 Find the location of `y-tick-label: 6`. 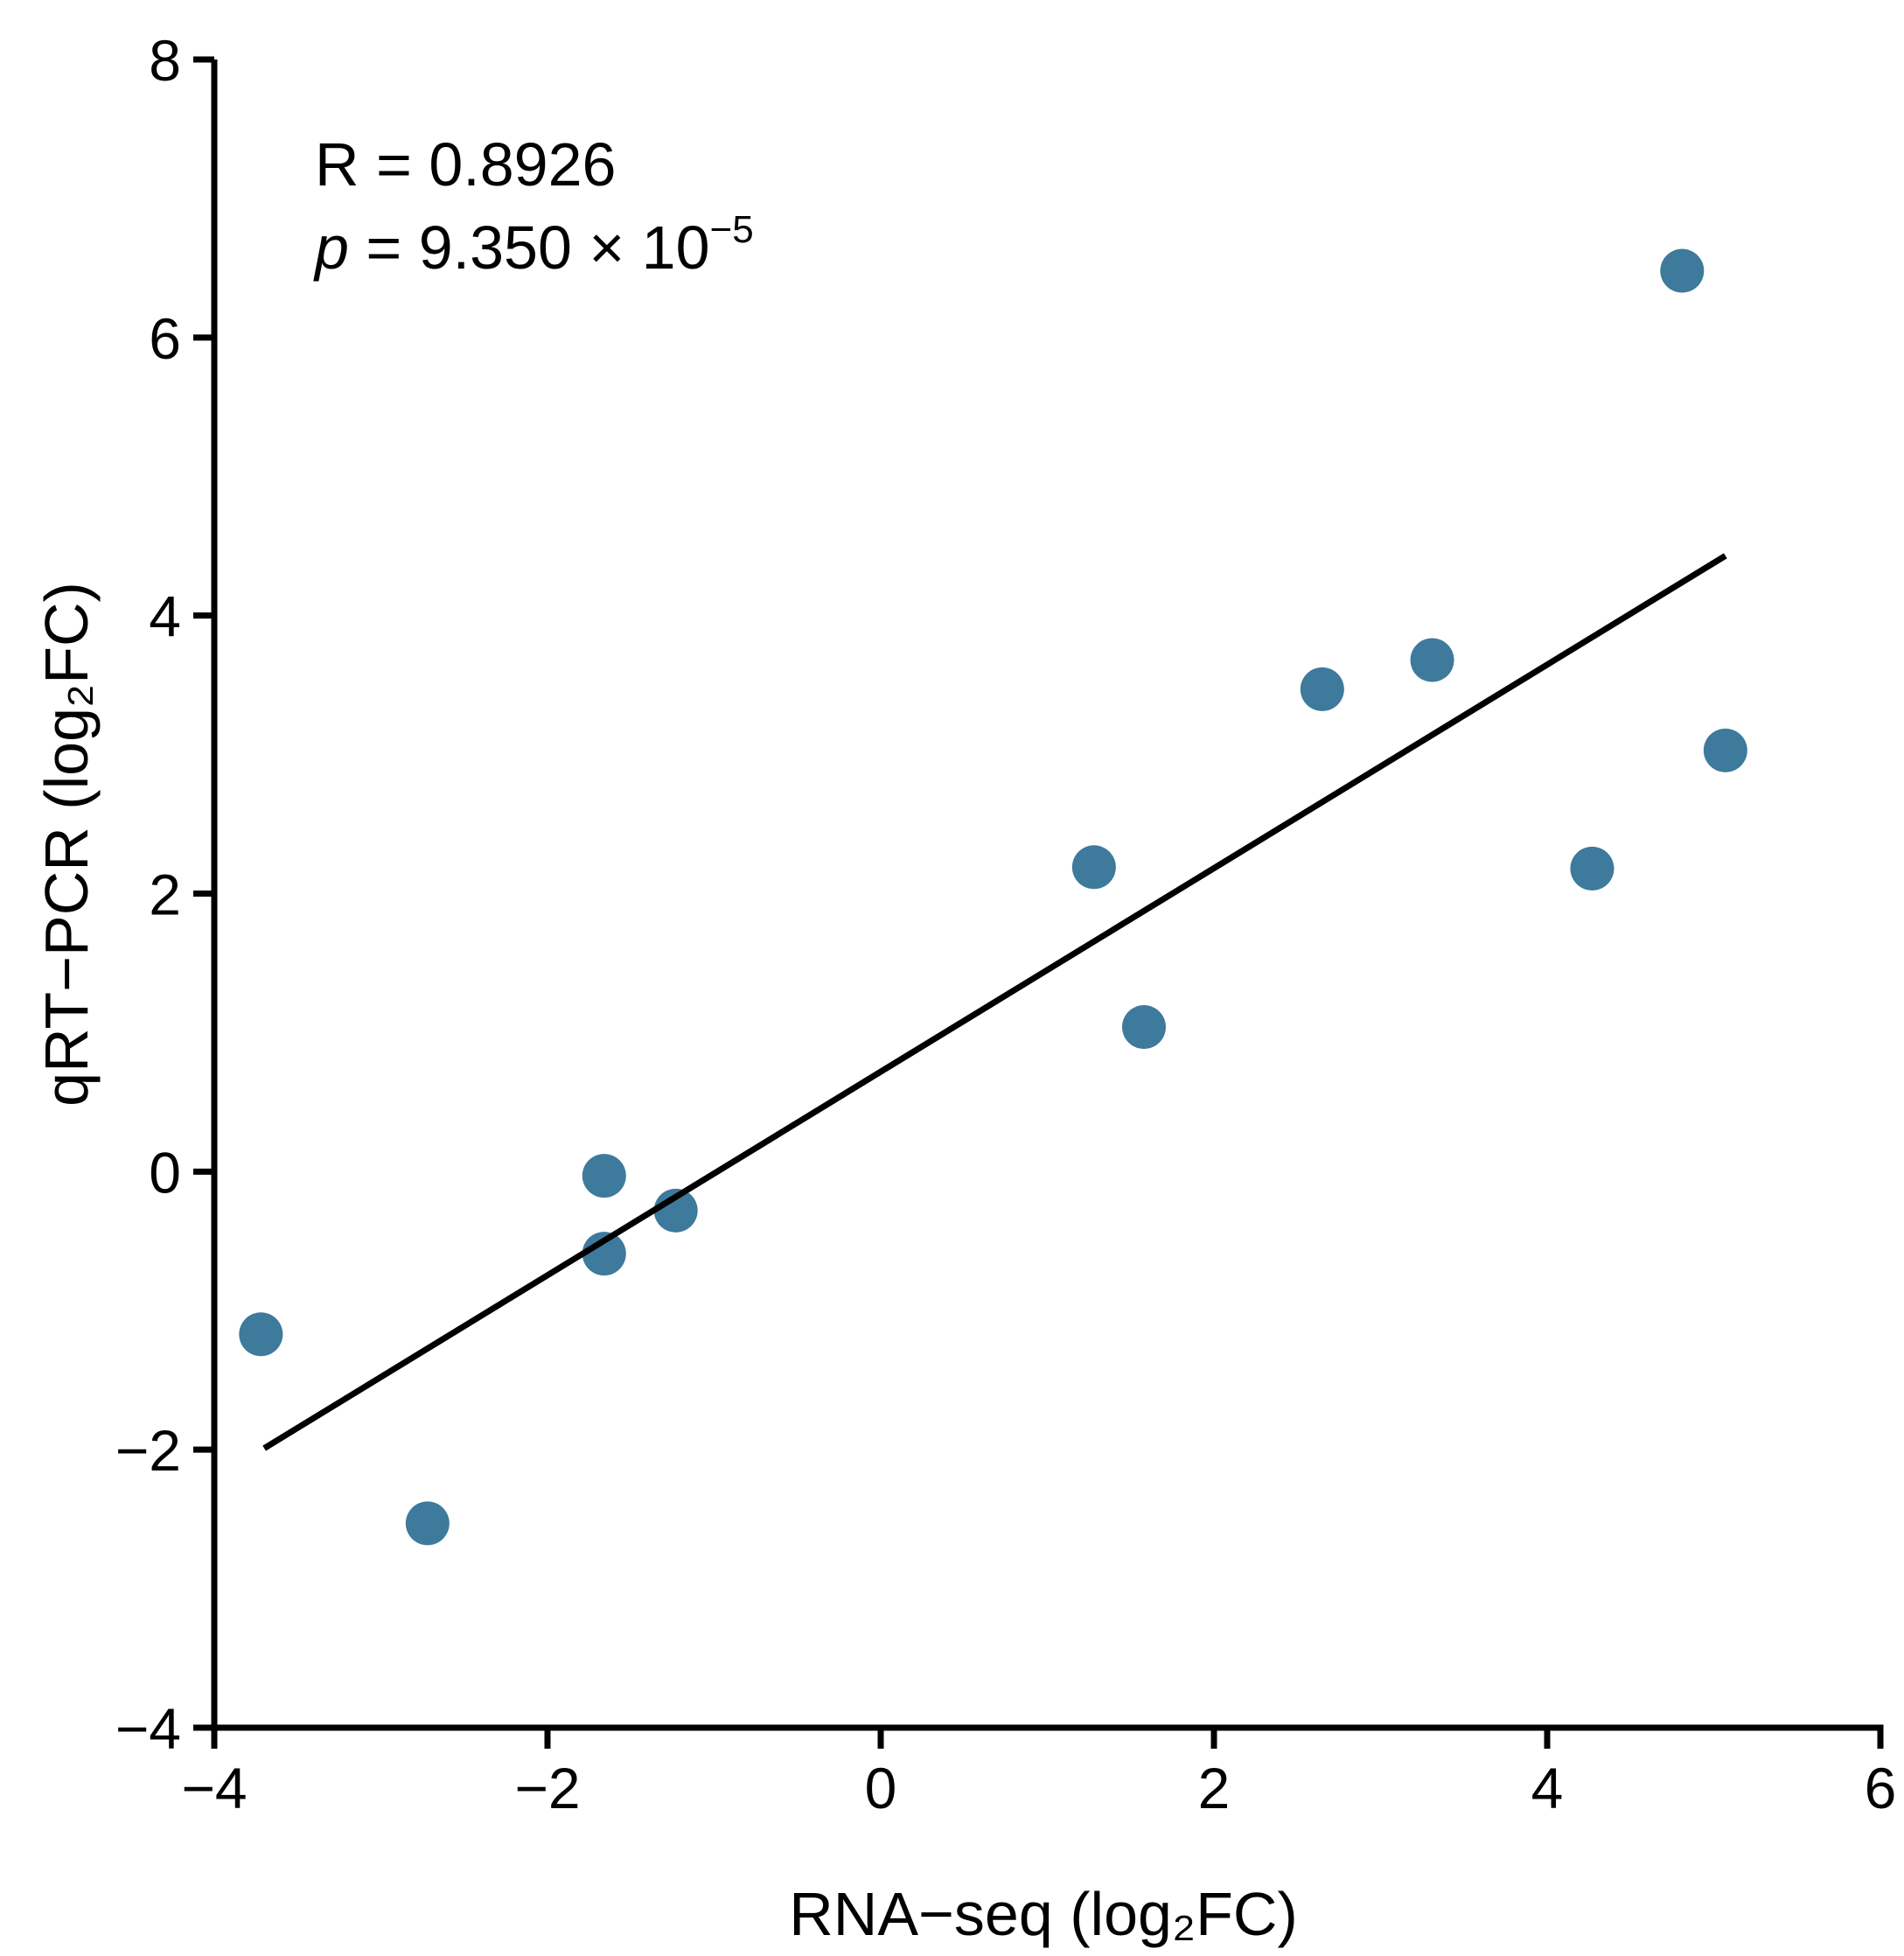

y-tick-label: 6 is located at coordinates (165, 338).